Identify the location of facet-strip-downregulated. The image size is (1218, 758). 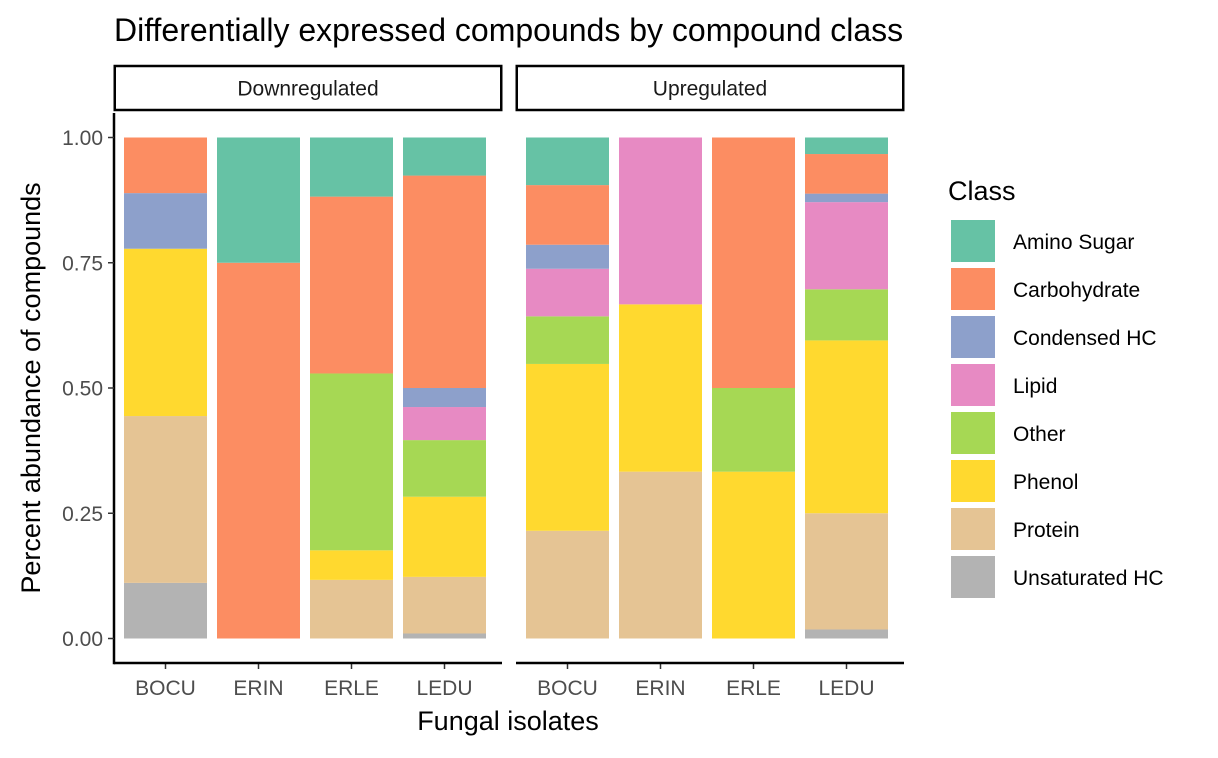
(308, 88).